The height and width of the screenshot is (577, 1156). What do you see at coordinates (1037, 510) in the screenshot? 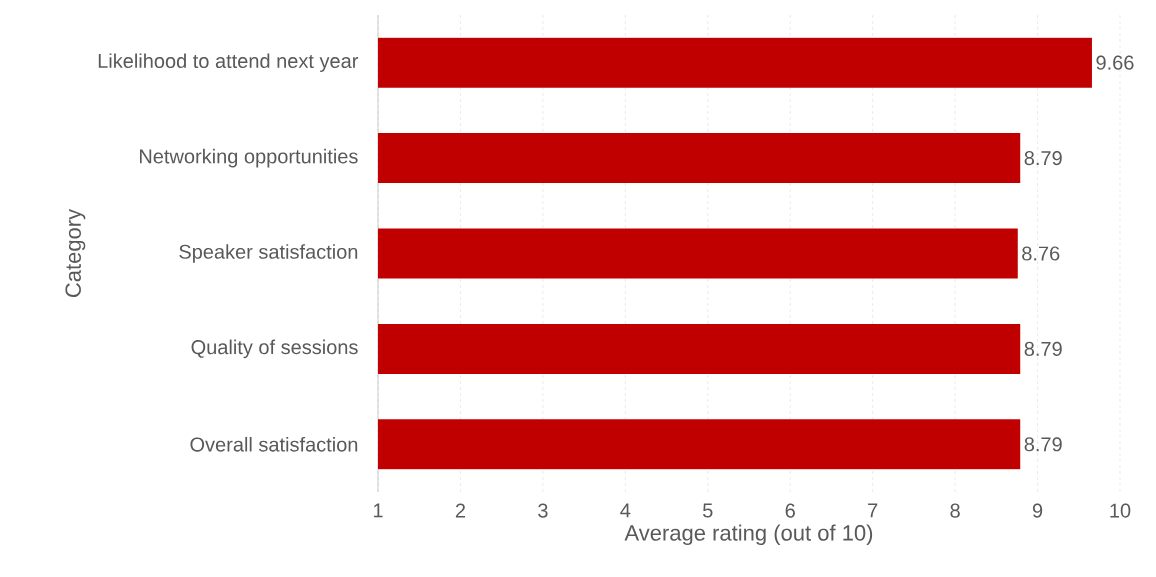
I see `x-tick-label: 9` at bounding box center [1037, 510].